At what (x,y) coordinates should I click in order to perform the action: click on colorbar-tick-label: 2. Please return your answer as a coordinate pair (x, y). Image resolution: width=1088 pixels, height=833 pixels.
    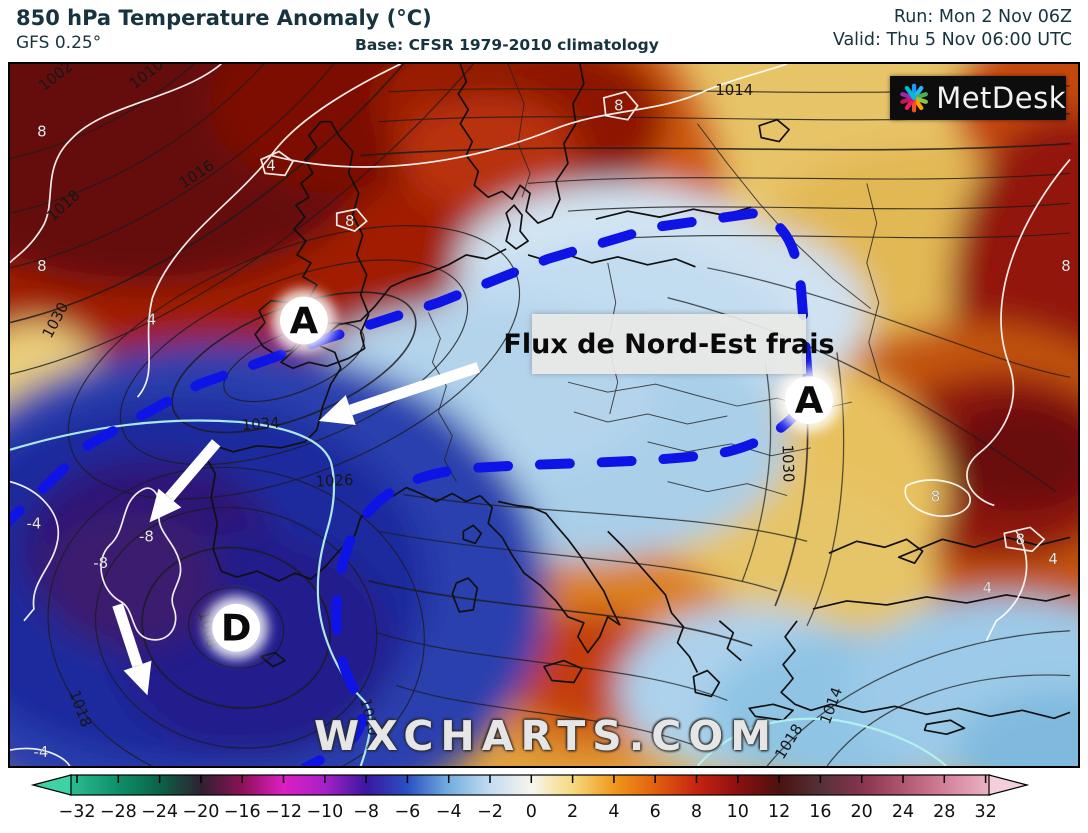
    Looking at the image, I should click on (572, 812).